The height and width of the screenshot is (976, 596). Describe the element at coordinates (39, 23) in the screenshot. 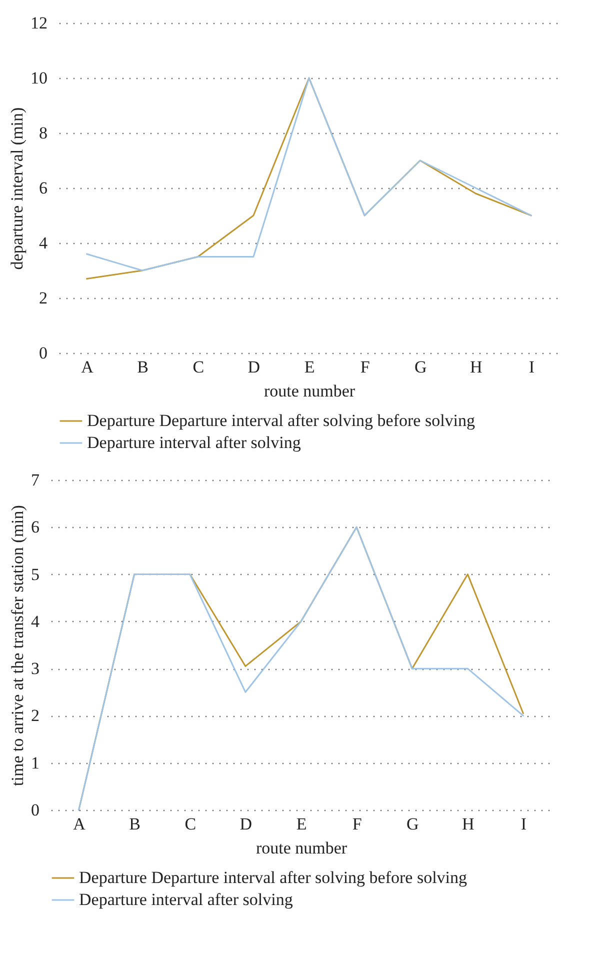

I see `y-tick-label: 12` at that location.